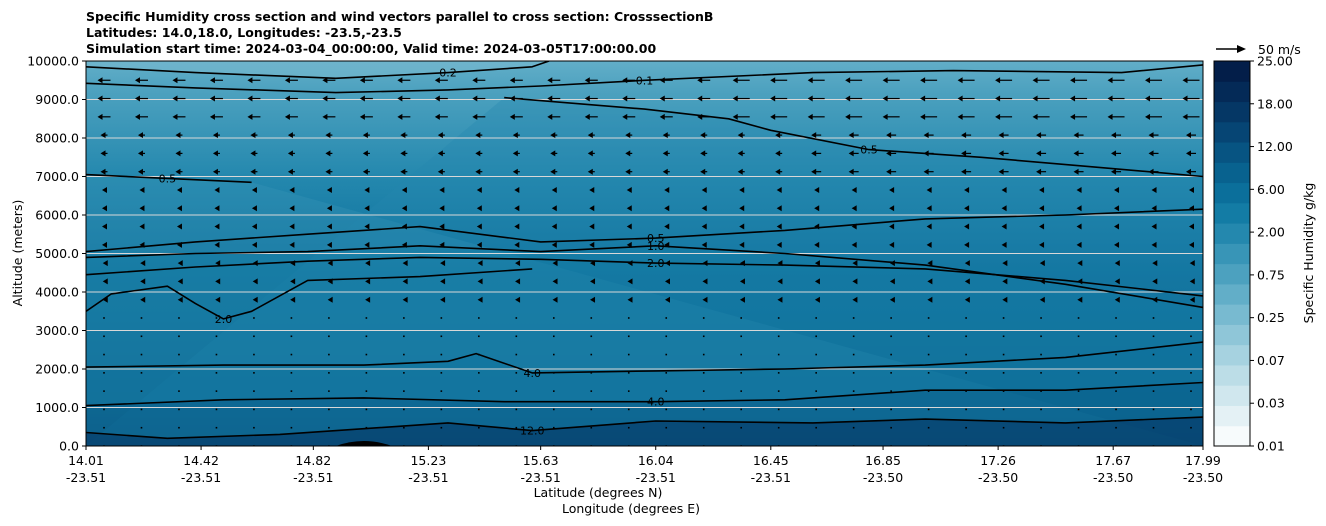 This screenshot has width=1326, height=526. Describe the element at coordinates (998, 460) in the screenshot. I see `x-tick-label-lat: 17.26` at that location.